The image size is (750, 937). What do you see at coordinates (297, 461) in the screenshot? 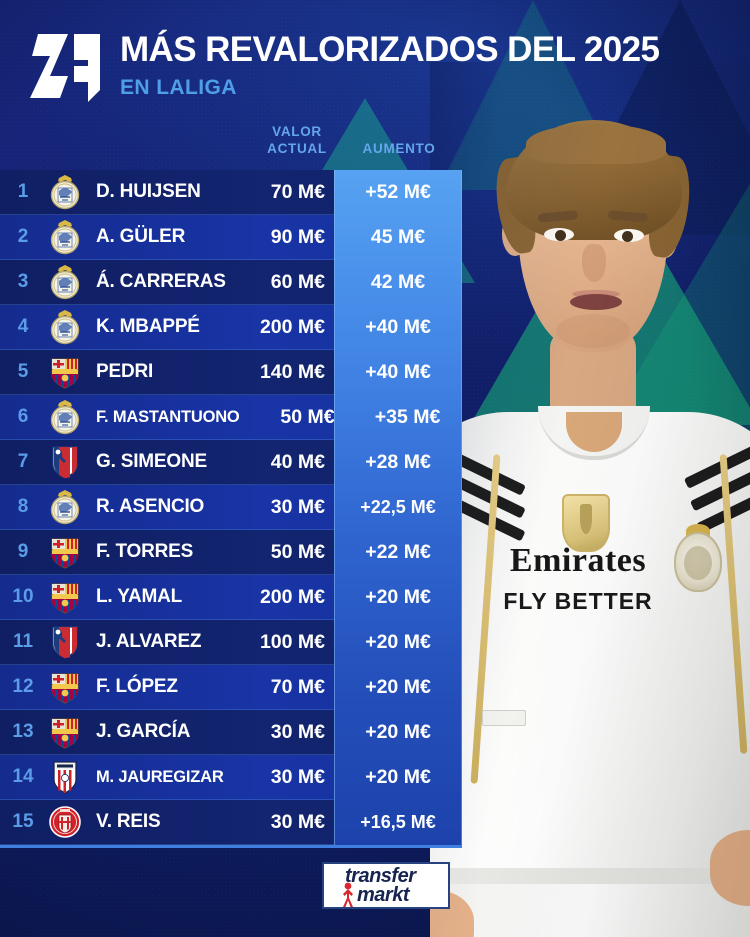
I see `current-value: 40 M€` at bounding box center [297, 461].